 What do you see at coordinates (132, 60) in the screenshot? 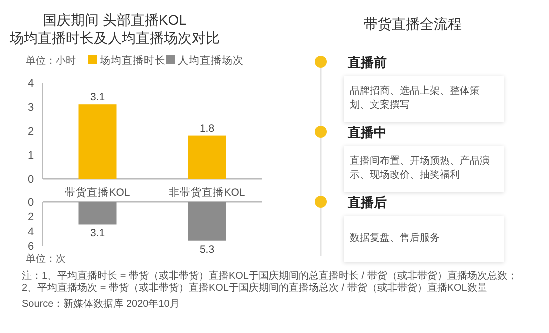
I see `legend-label: 场均直播时长` at bounding box center [132, 60].